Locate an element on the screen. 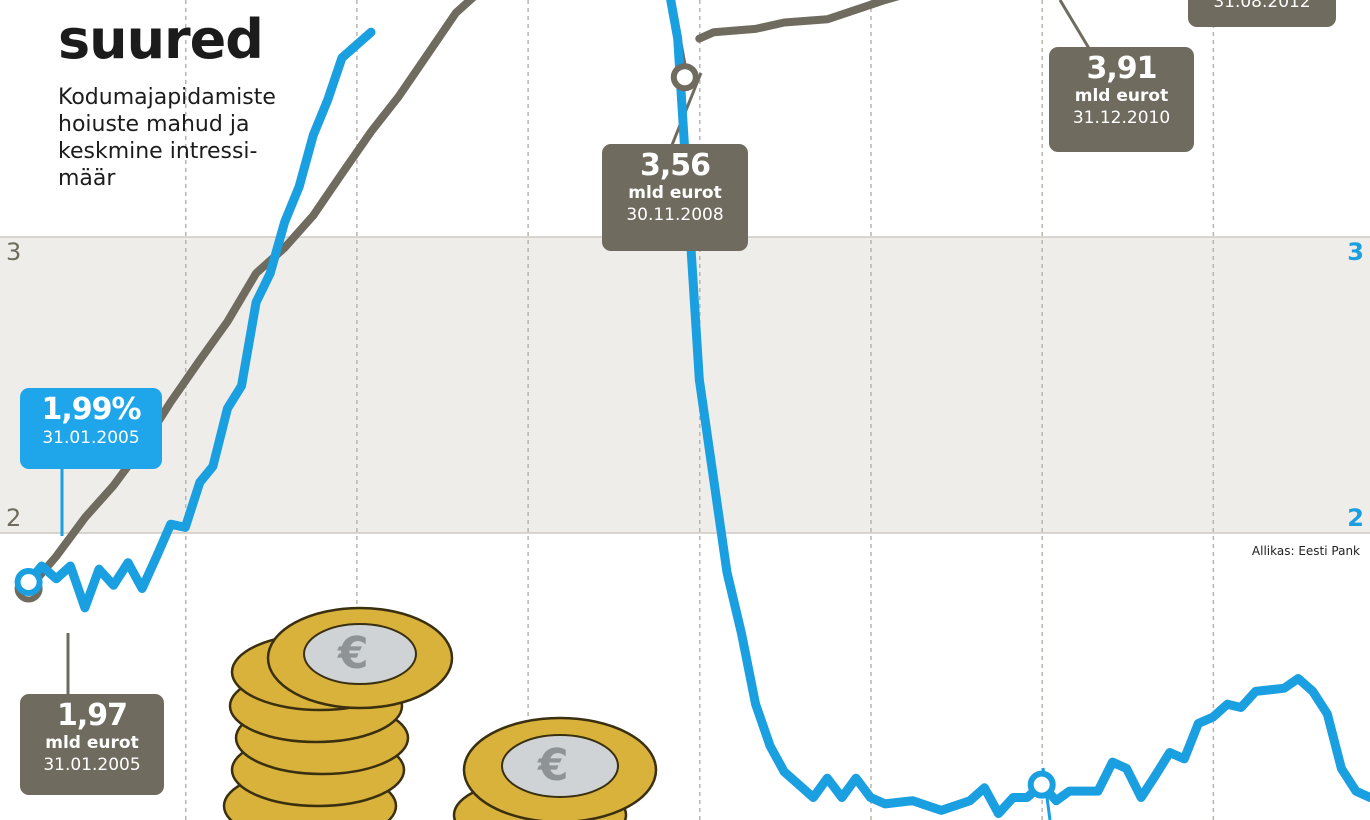  y-tick-left-3: 3 is located at coordinates (14, 252).